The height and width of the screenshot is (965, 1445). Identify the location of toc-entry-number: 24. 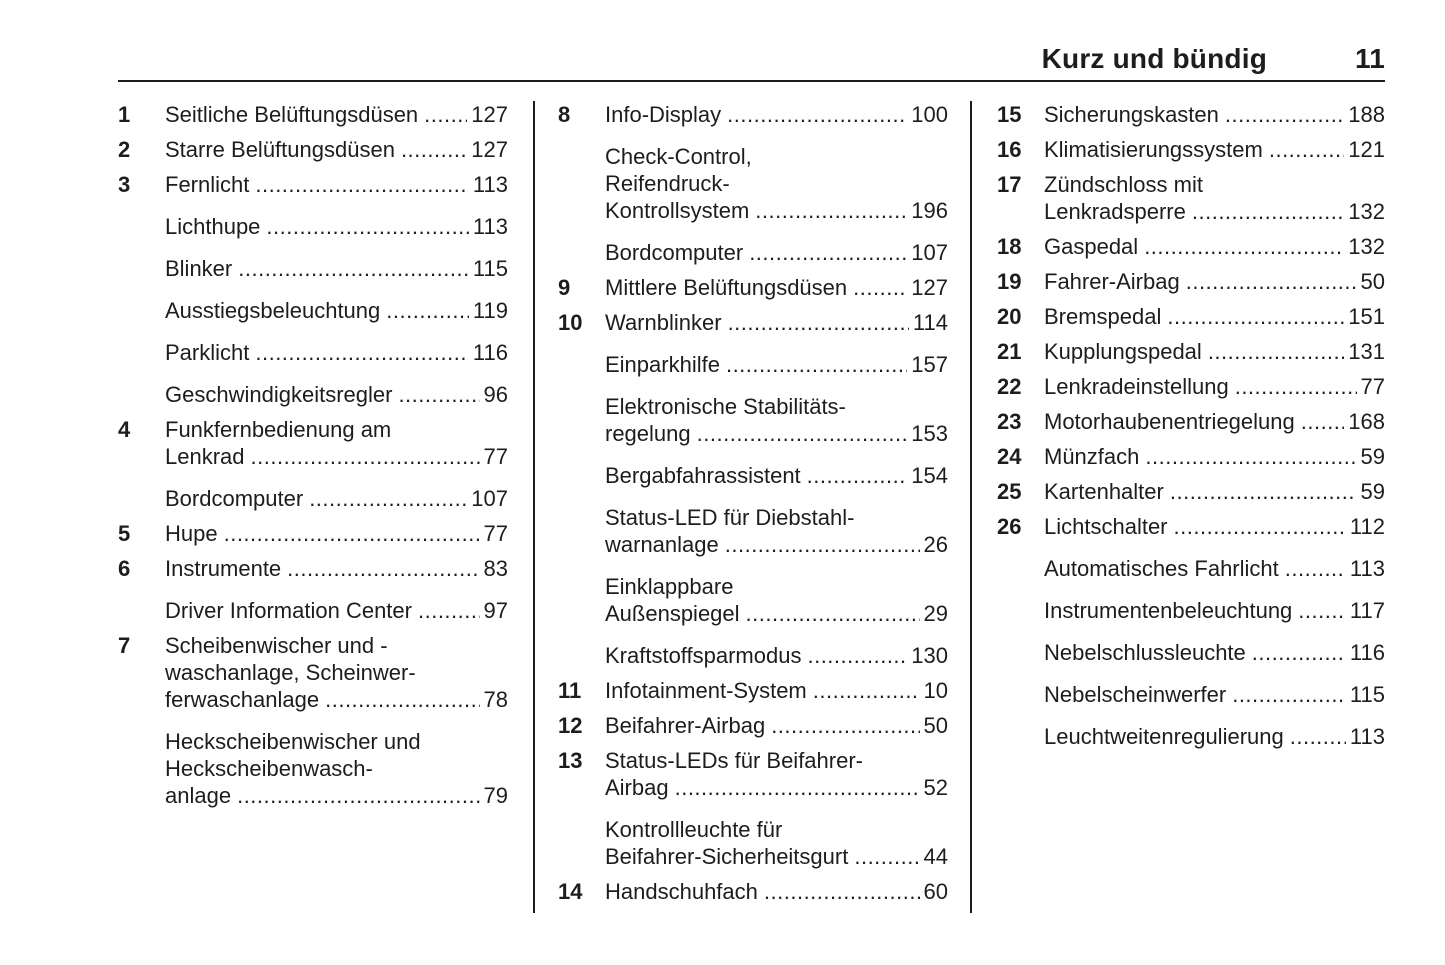
(1009, 456).